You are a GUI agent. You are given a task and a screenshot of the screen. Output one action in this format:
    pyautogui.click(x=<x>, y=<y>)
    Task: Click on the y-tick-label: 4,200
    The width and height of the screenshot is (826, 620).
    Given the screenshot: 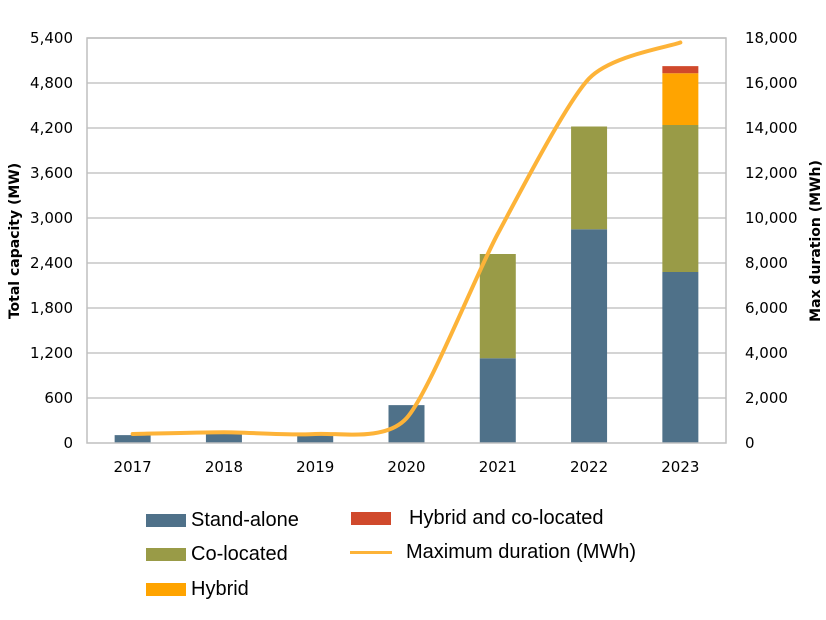 What is the action you would take?
    pyautogui.click(x=51, y=128)
    